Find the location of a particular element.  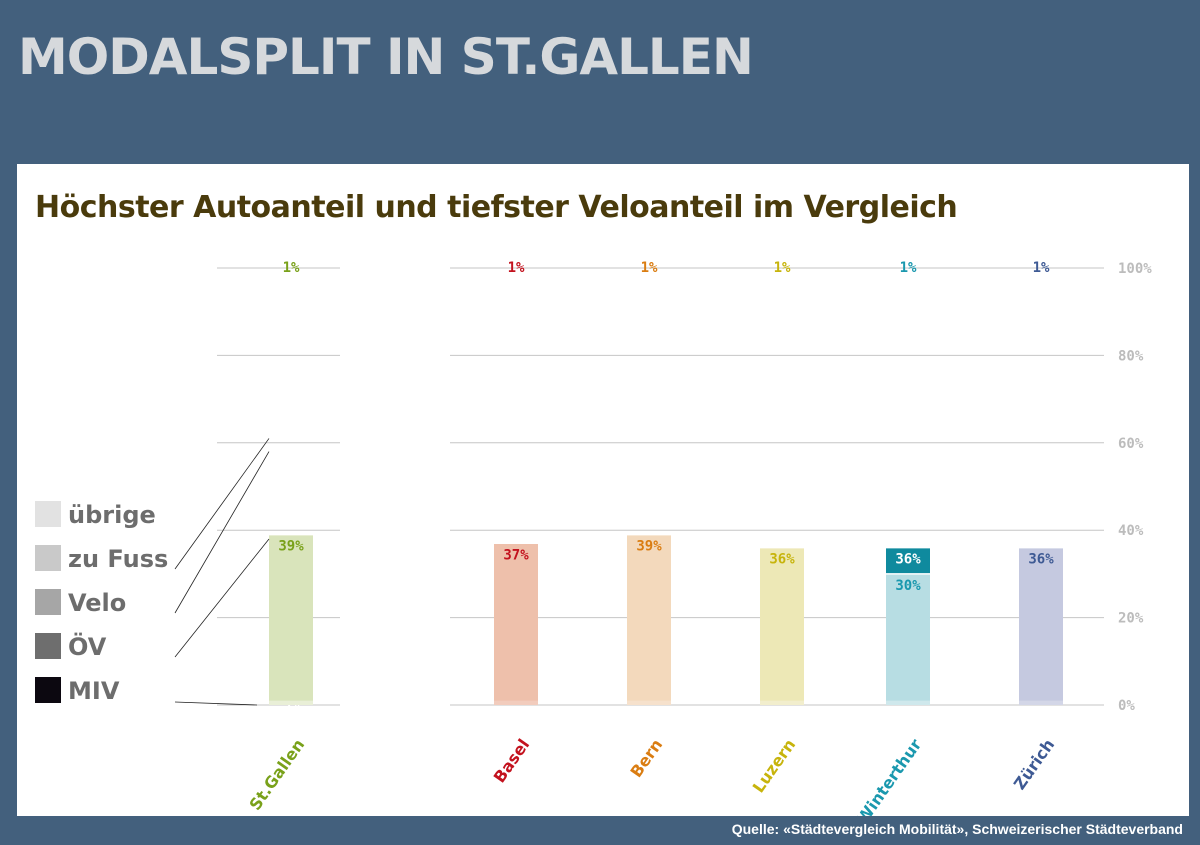

legend-swatch-öv is located at coordinates (48, 646).